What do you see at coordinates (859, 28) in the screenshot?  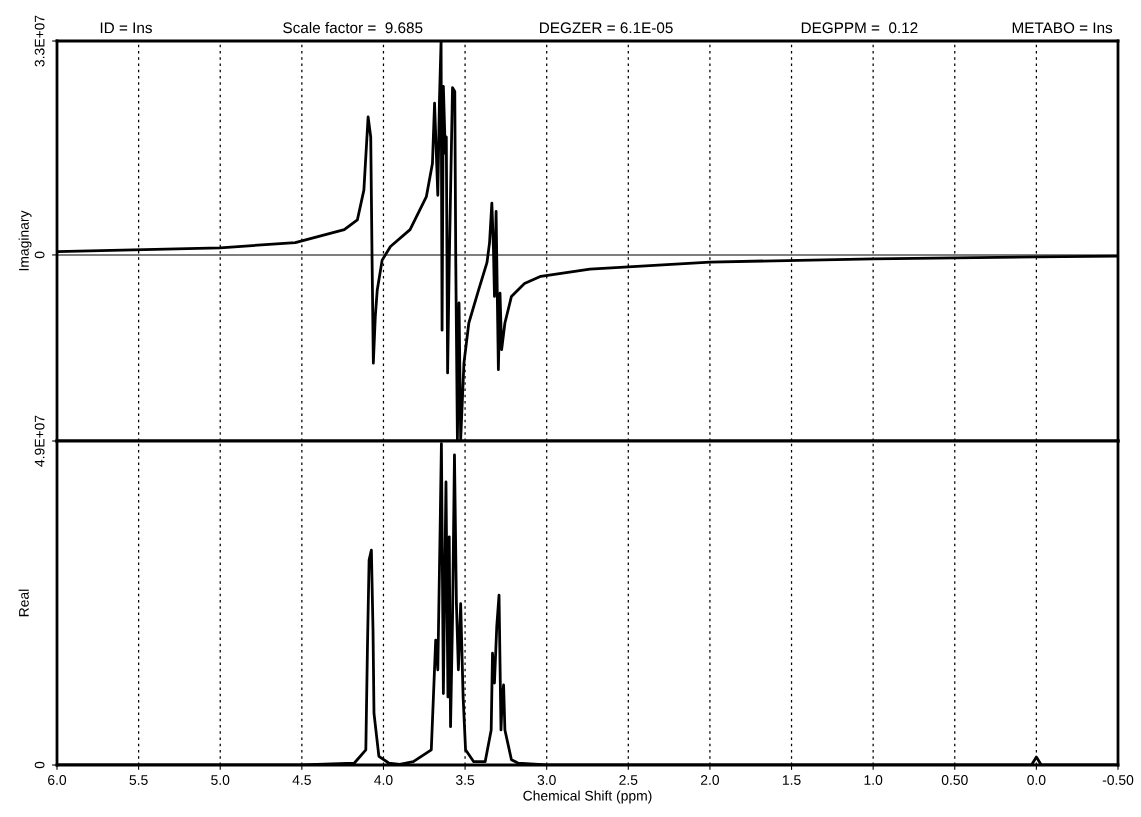 I see `text: DEGPPM = 0.12` at bounding box center [859, 28].